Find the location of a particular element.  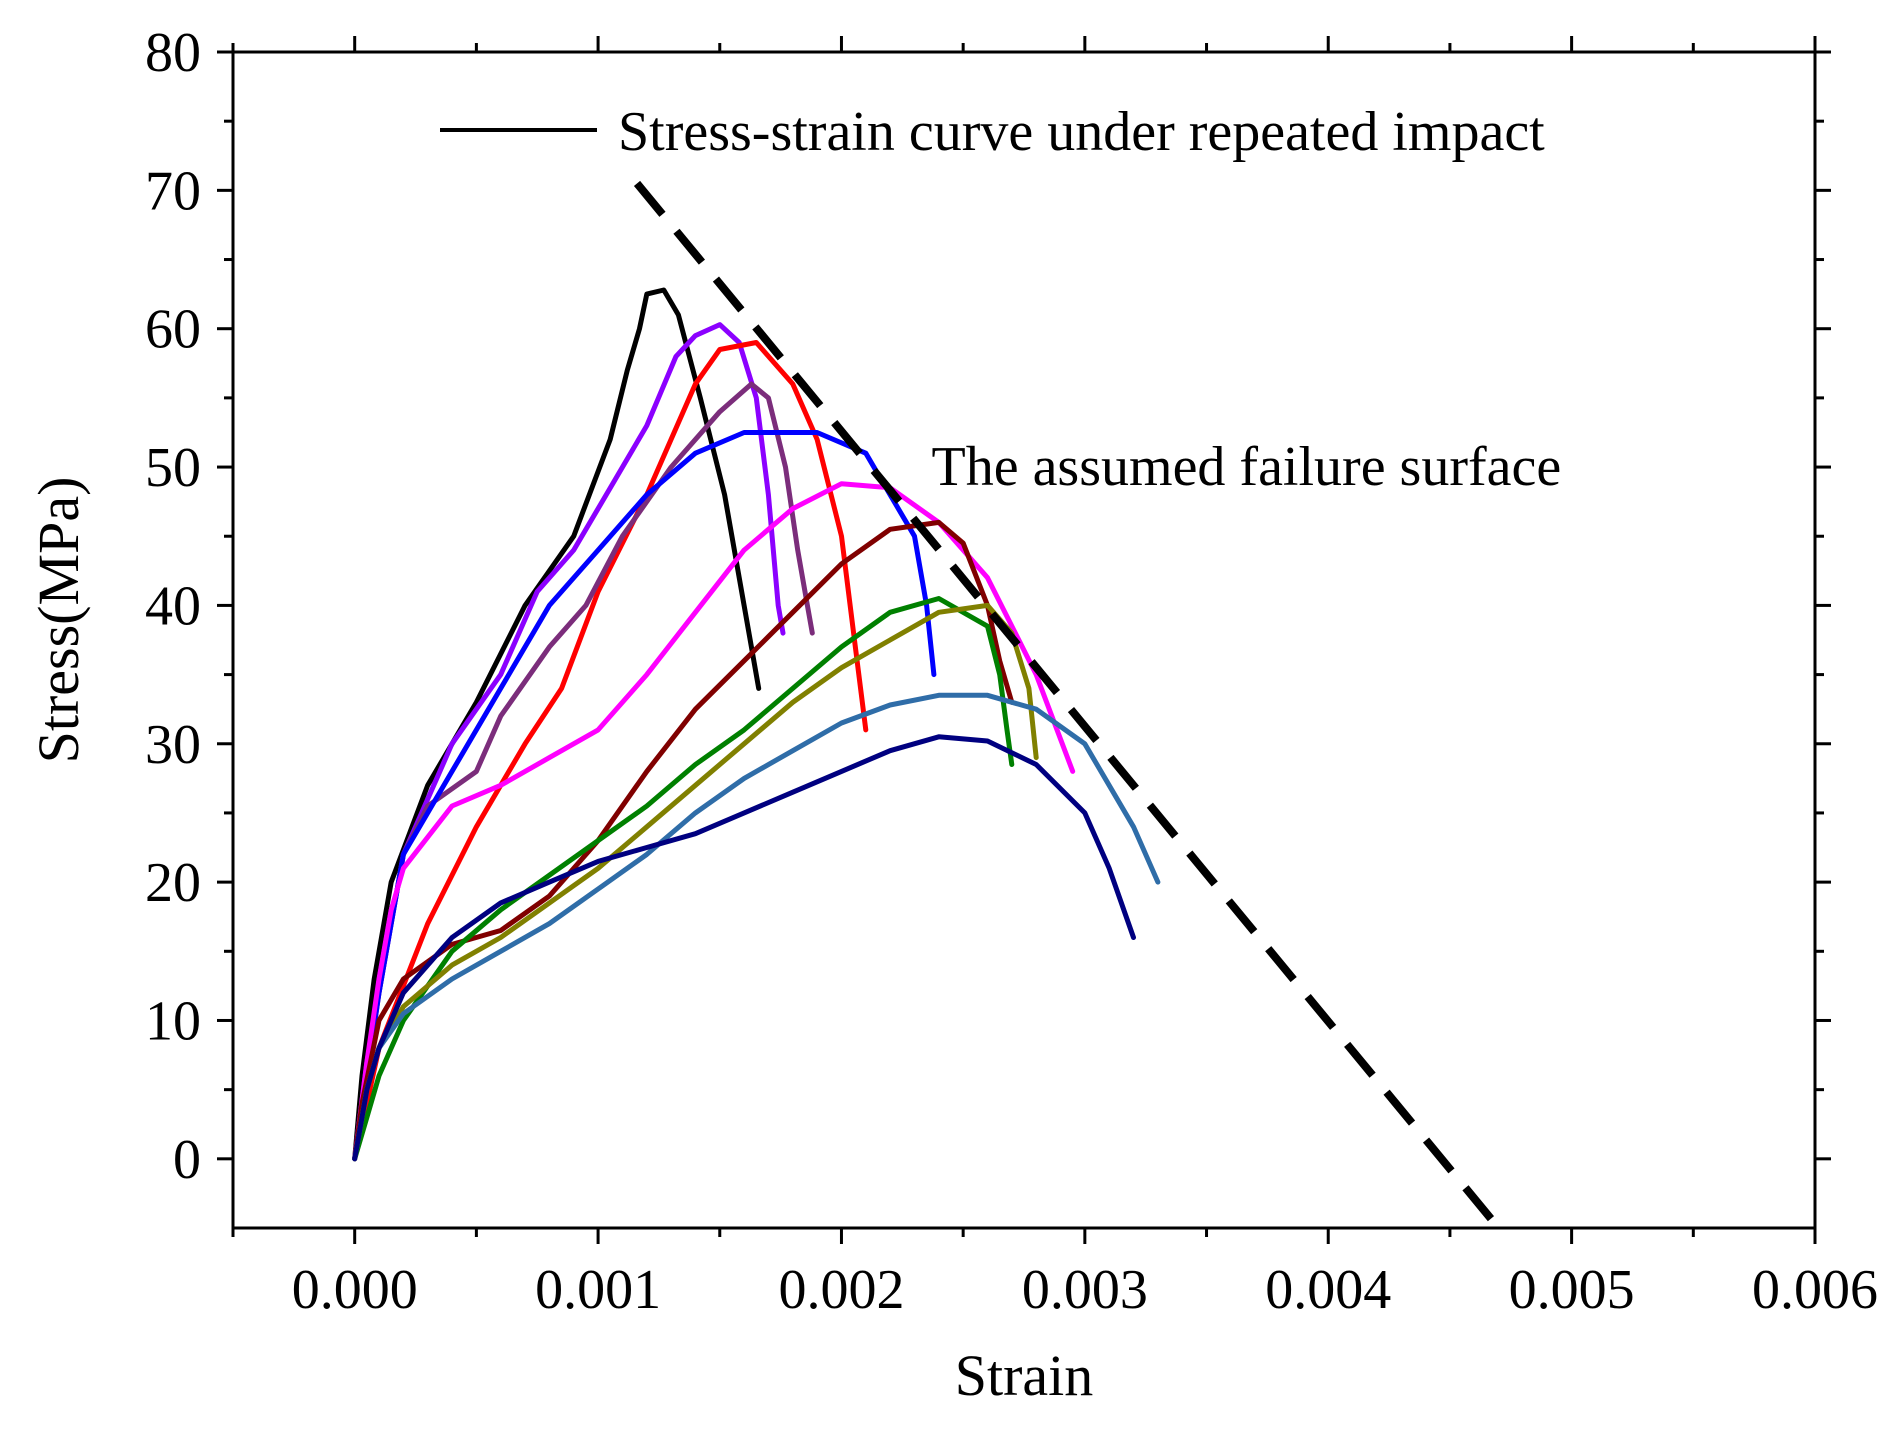

x-tick-label: 0.001 is located at coordinates (598, 1290).